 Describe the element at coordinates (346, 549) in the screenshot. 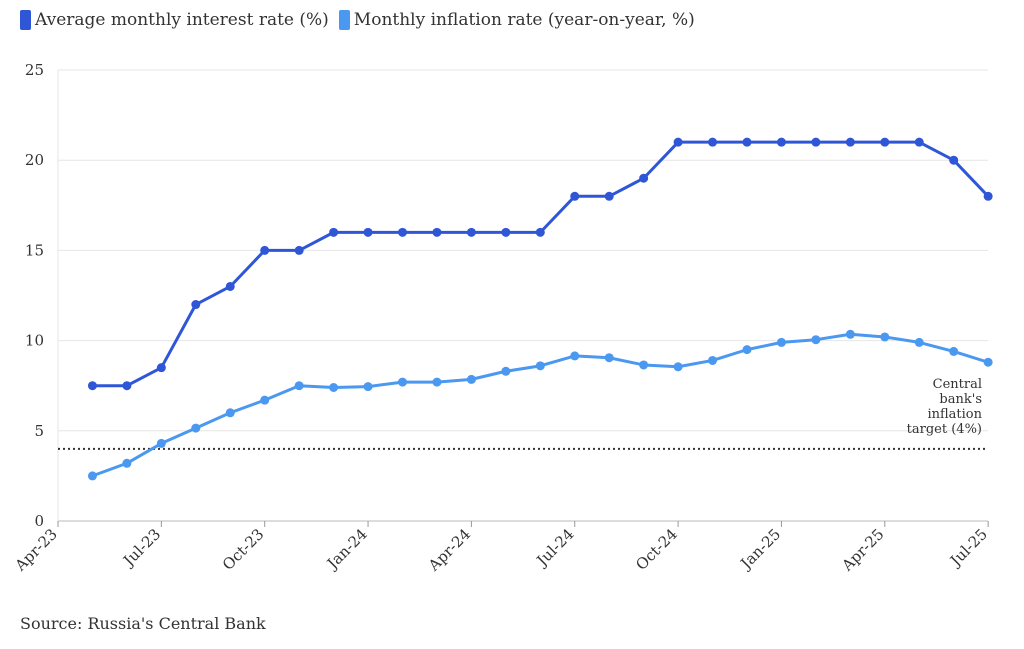

I see `x-tick-label-Jan-24: Jan-24` at that location.